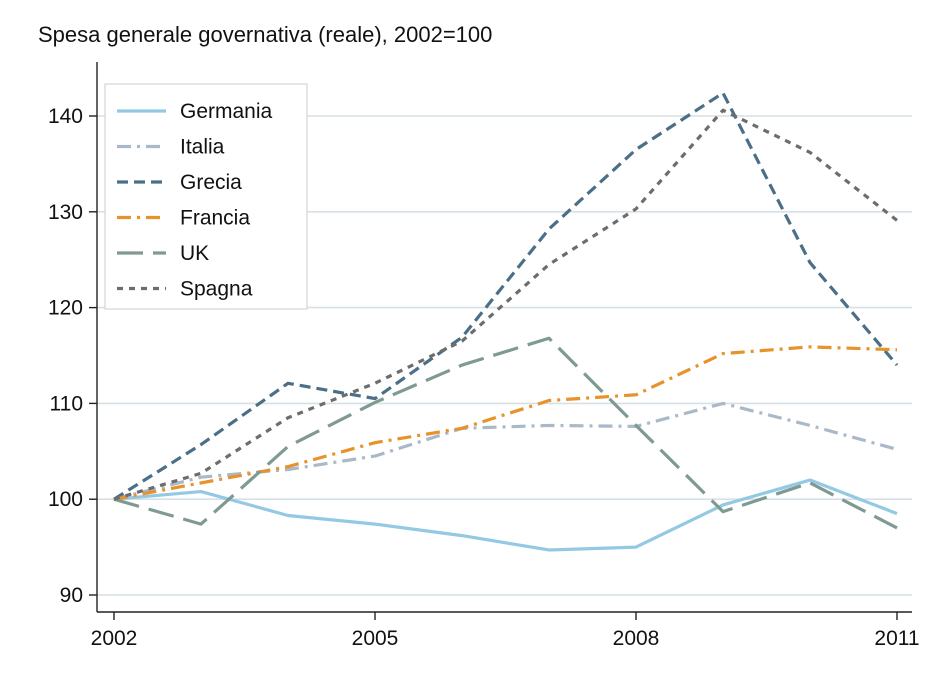 The image size is (937, 682). What do you see at coordinates (505, 451) in the screenshot?
I see `series-line-italia` at bounding box center [505, 451].